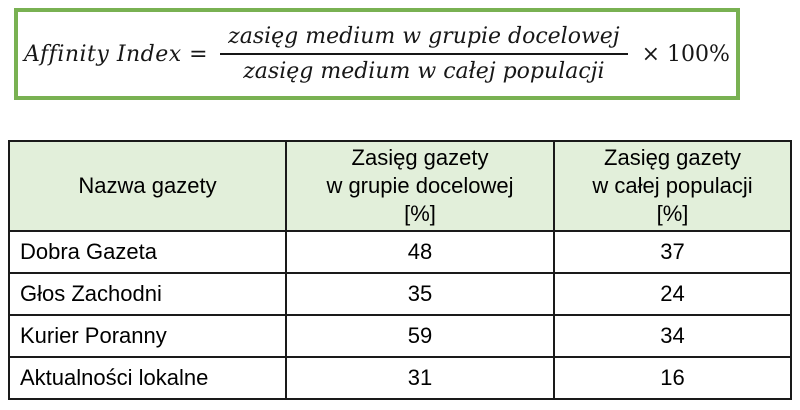  I want to click on target-reach-cell: 48, so click(420, 252).